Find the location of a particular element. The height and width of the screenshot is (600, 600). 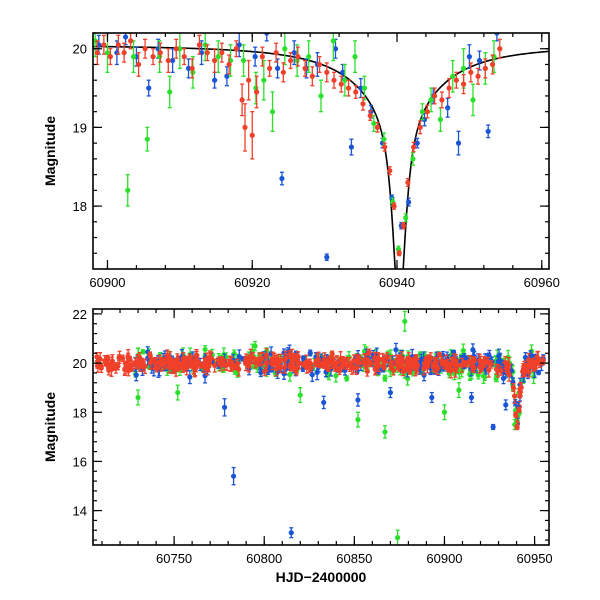

bottom-x-axis-title: HJD−2400000 is located at coordinates (321, 577).